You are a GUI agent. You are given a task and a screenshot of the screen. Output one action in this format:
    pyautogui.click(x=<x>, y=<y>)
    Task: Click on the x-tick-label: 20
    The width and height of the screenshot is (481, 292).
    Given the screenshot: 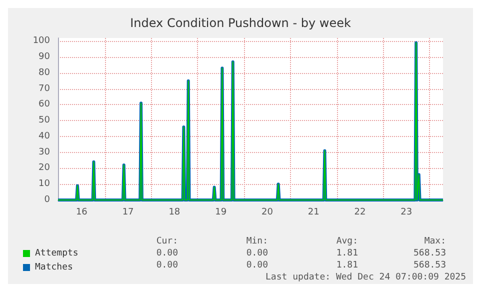 What is the action you would take?
    pyautogui.click(x=267, y=213)
    